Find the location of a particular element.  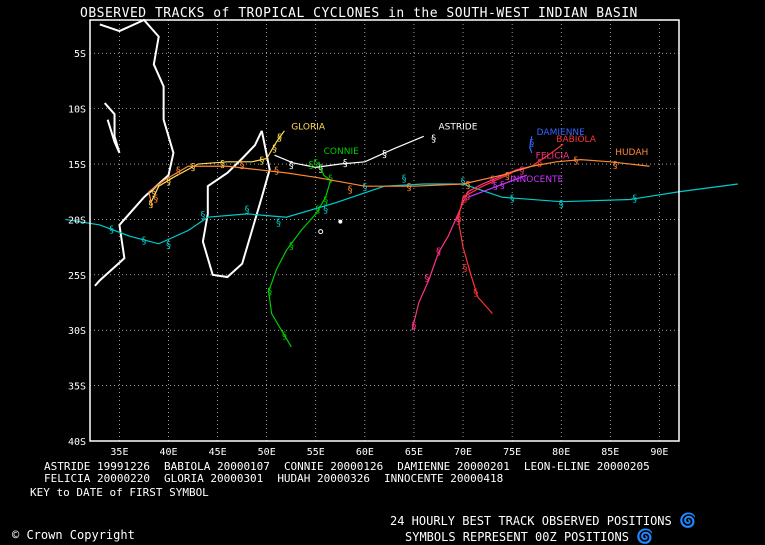

track-leon-eline: §§§§§§§§§§§§§ is located at coordinates (401, 212).